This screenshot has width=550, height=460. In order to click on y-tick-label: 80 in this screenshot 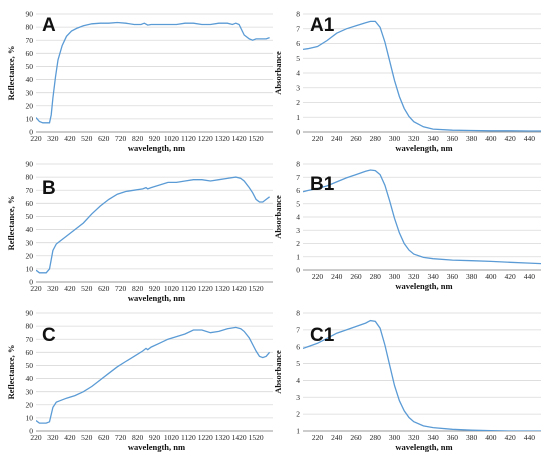, I will do `click(30, 177)`.